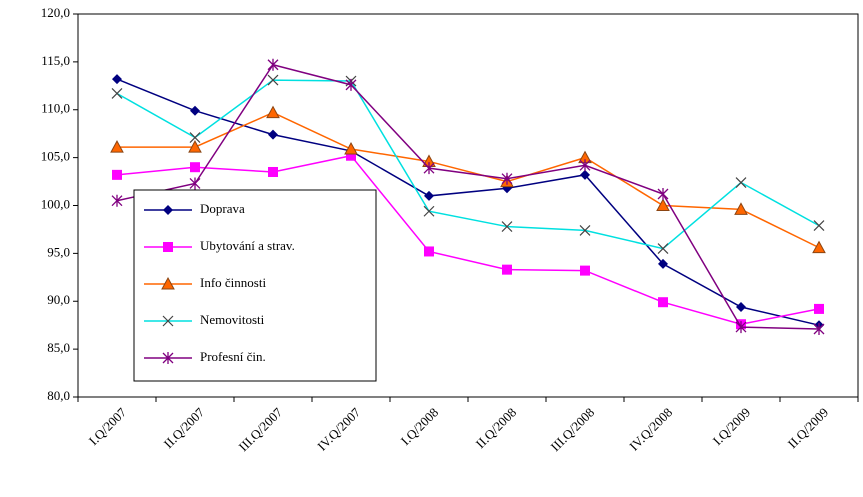  I want to click on y-tick-label: 115,0, so click(55, 60).